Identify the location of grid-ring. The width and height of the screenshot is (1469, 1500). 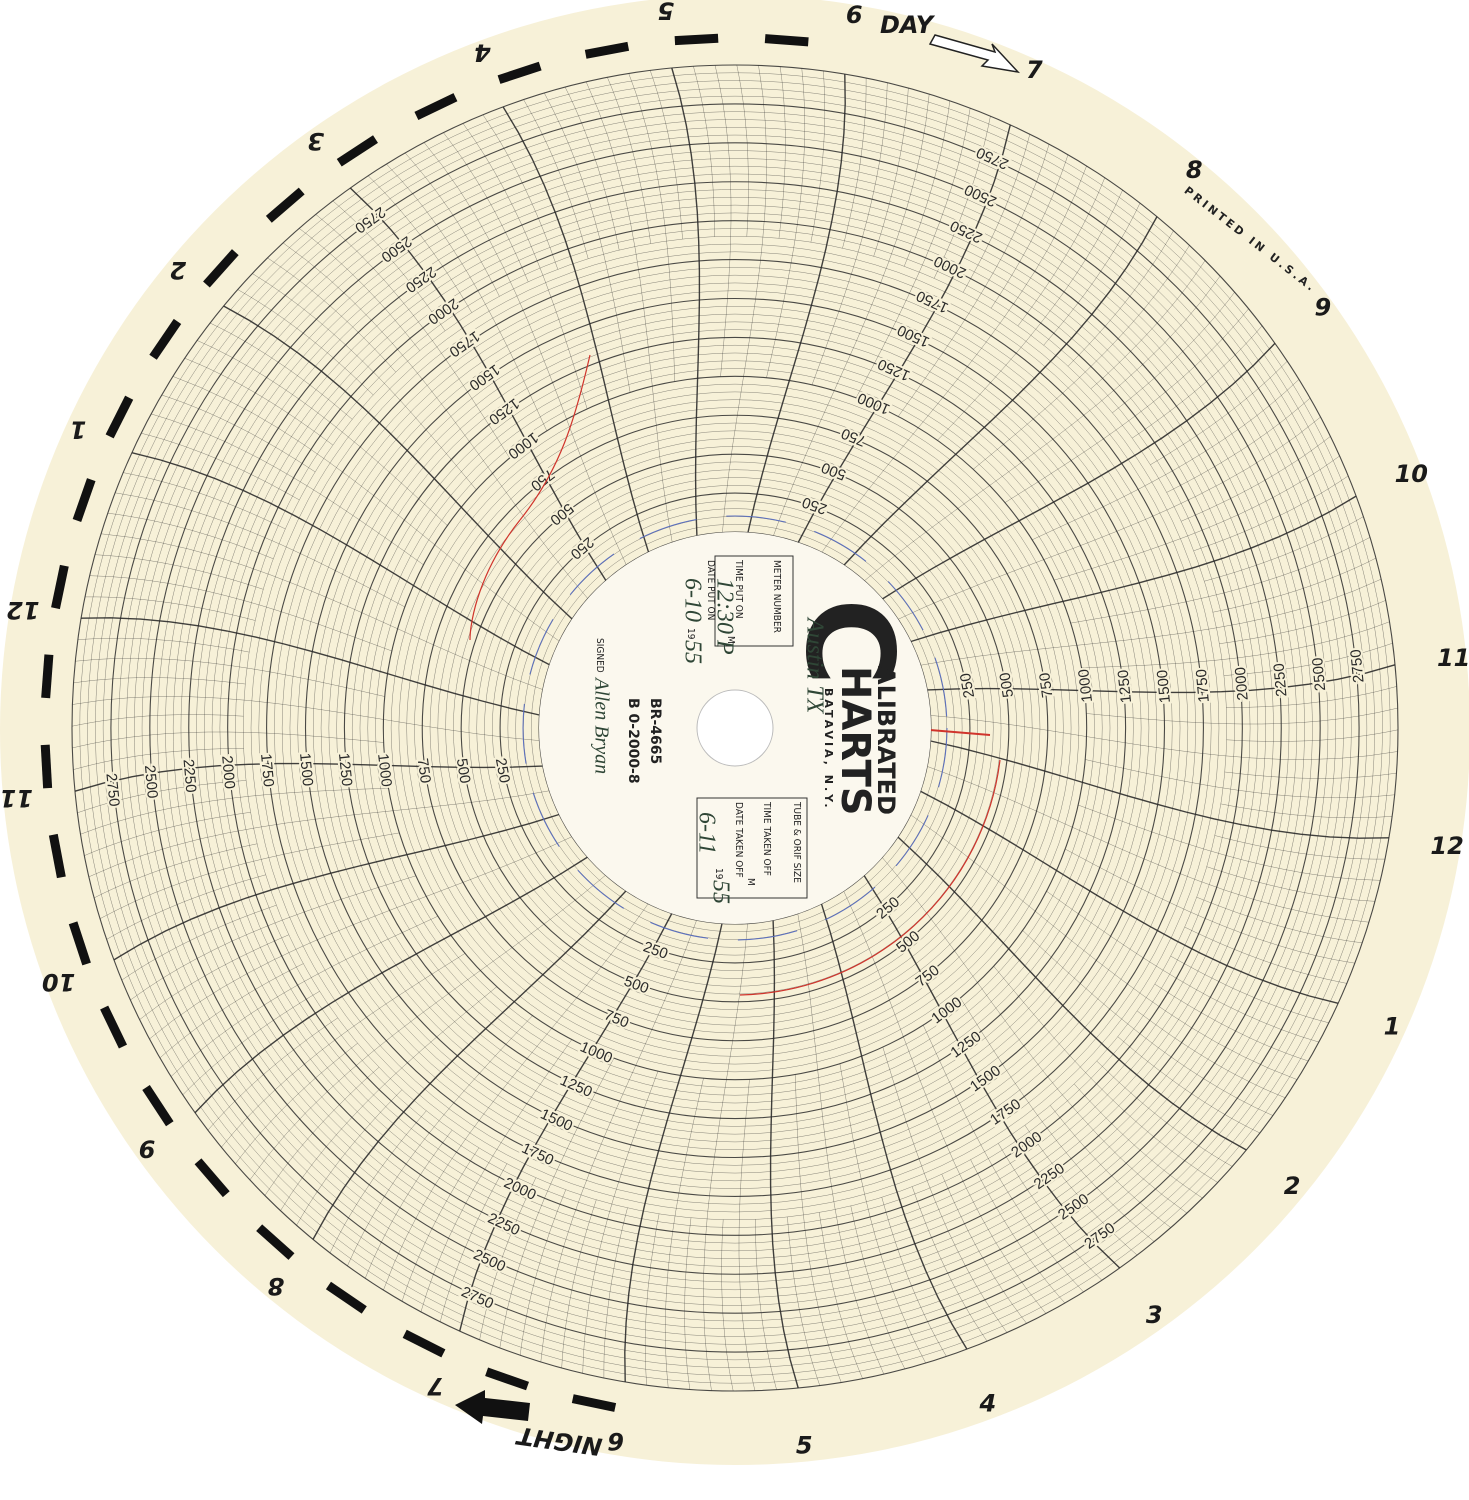
(735, 728).